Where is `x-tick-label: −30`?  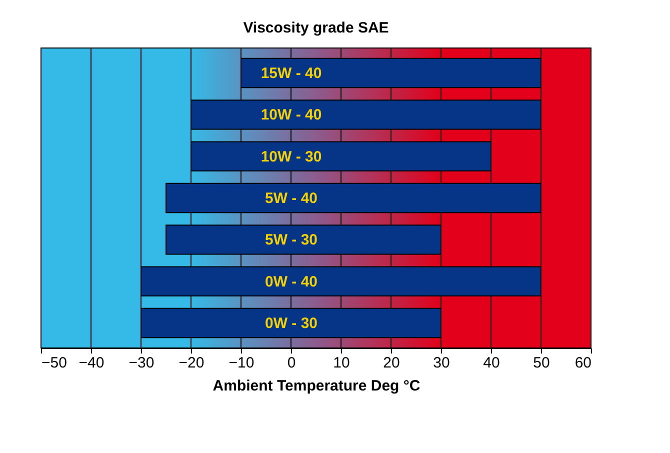
x-tick-label: −30 is located at coordinates (141, 363).